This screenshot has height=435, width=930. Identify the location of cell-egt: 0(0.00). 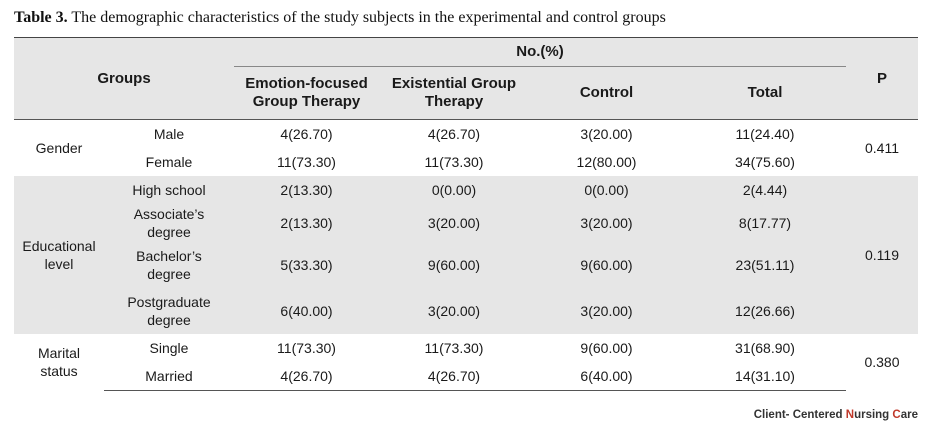
(454, 190).